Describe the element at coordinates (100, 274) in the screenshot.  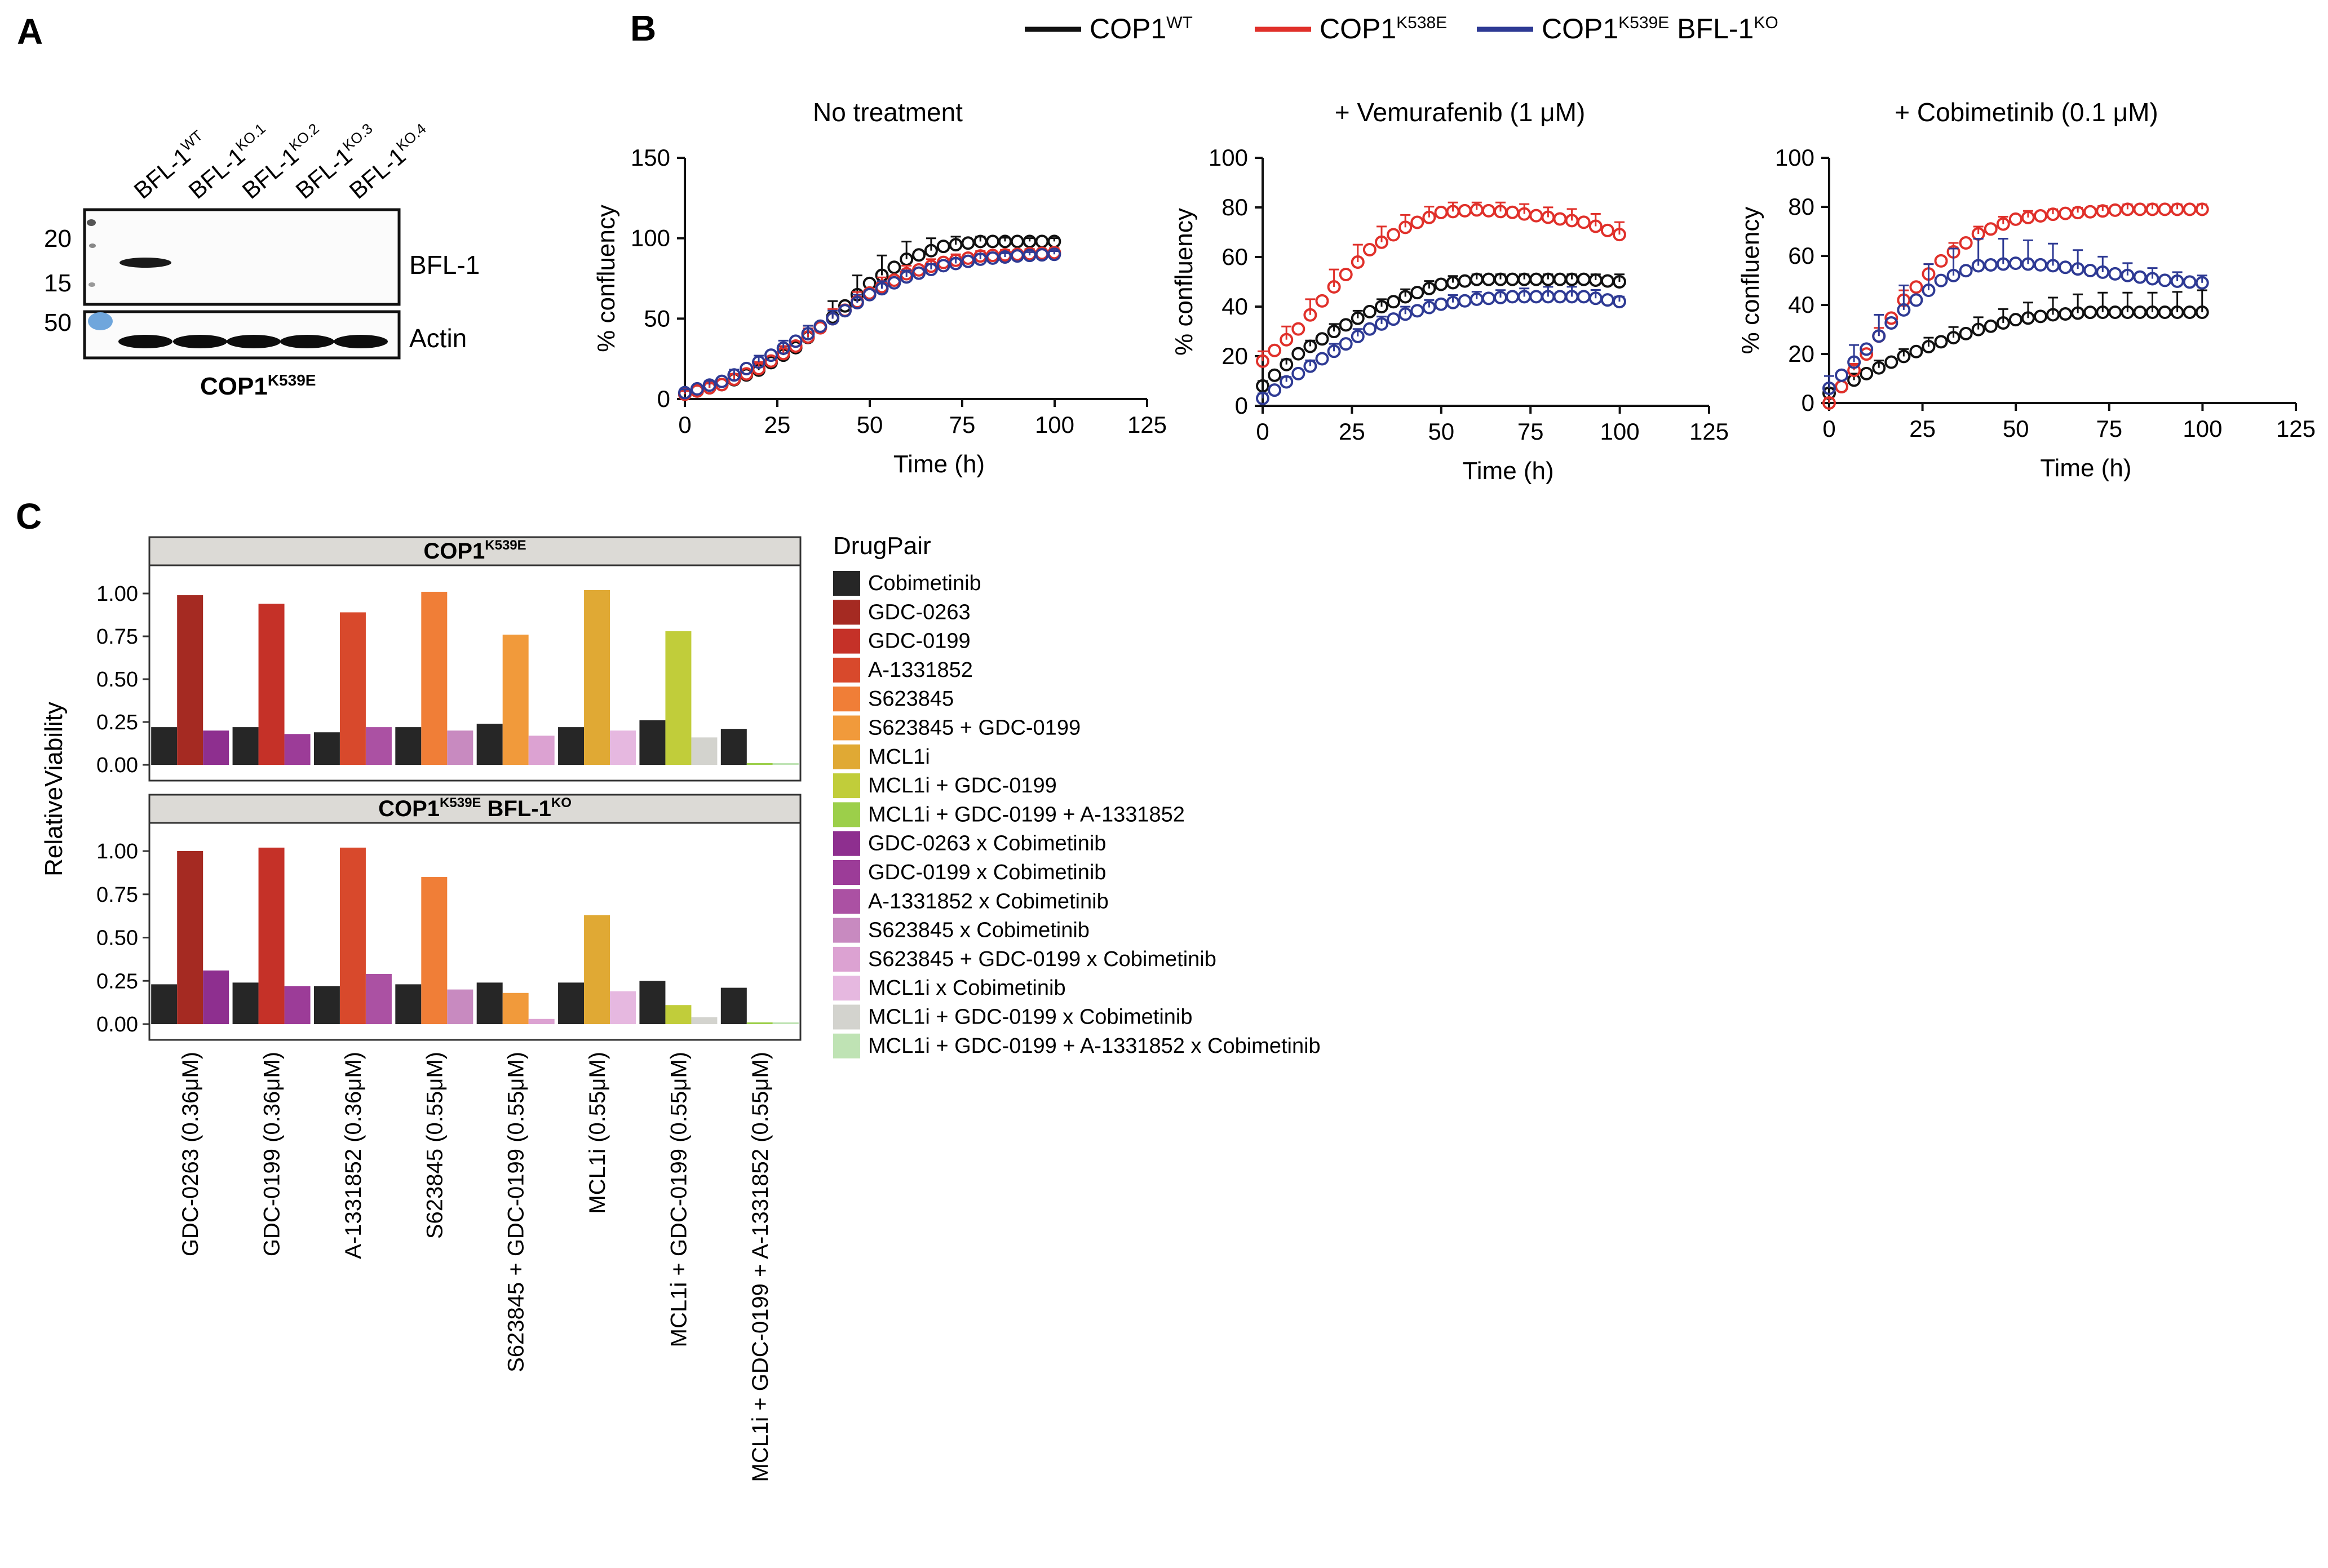
I see `ladder-marks` at that location.